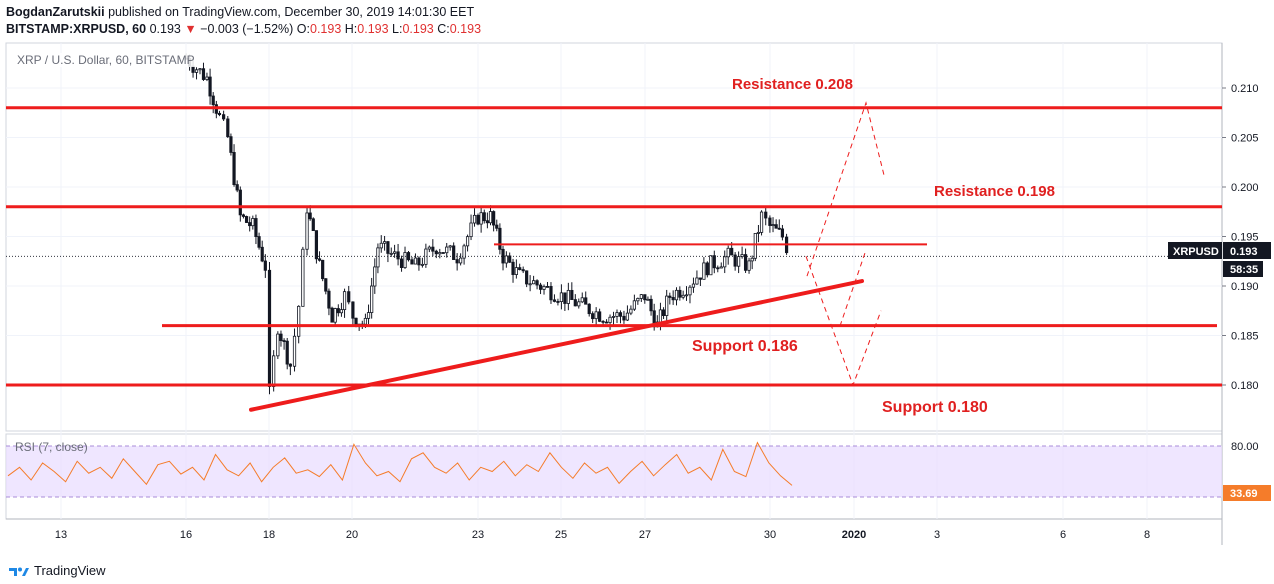 The height and width of the screenshot is (584, 1274). I want to click on support-1-label: Support 0.186, so click(745, 346).